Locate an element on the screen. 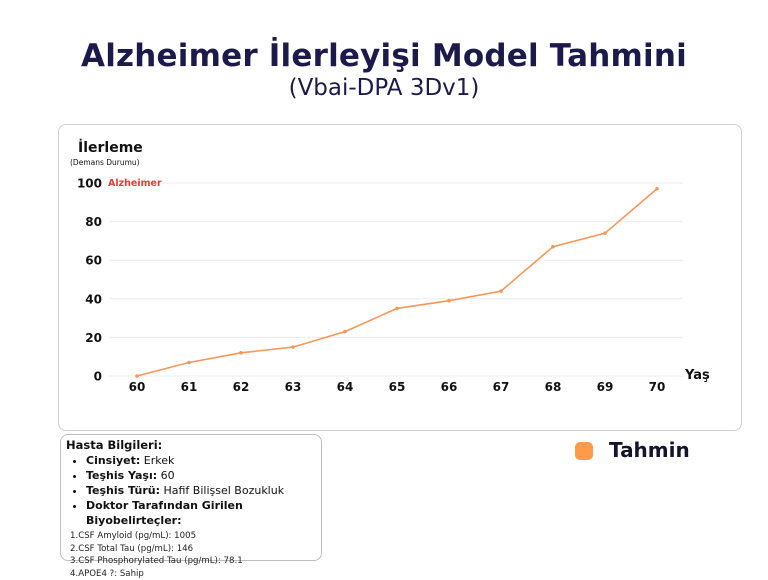  x-tick-label: 65 is located at coordinates (397, 387).